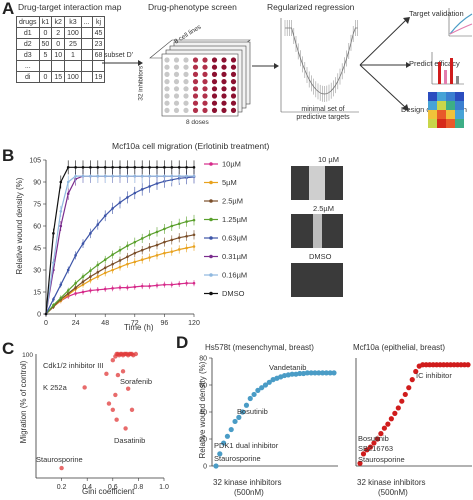  I want to click on annotation-pdk1: PDK1 dual inhibitor, so click(246, 445).